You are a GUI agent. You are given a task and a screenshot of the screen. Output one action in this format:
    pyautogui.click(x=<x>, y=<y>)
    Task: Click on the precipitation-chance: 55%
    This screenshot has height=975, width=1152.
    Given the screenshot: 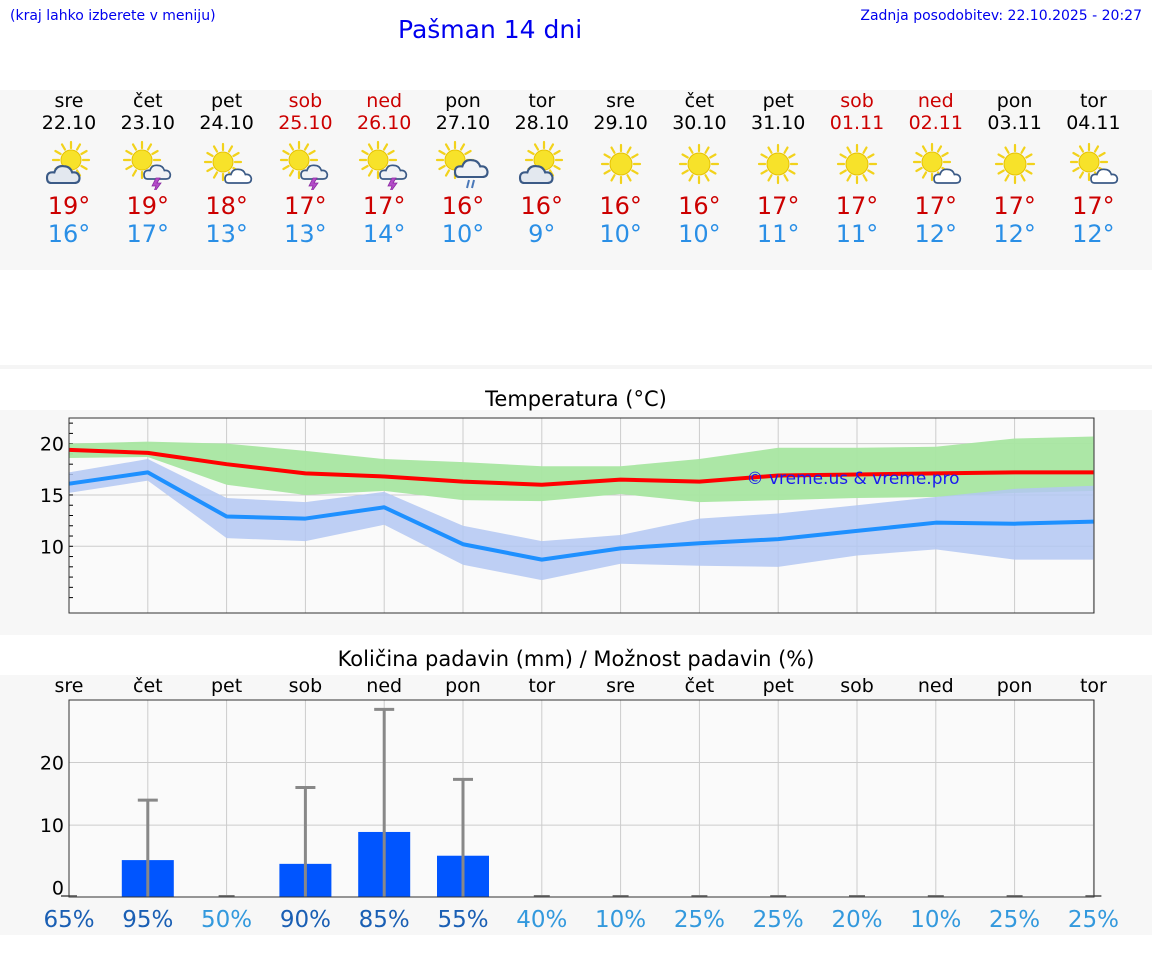 What is the action you would take?
    pyautogui.click(x=462, y=920)
    